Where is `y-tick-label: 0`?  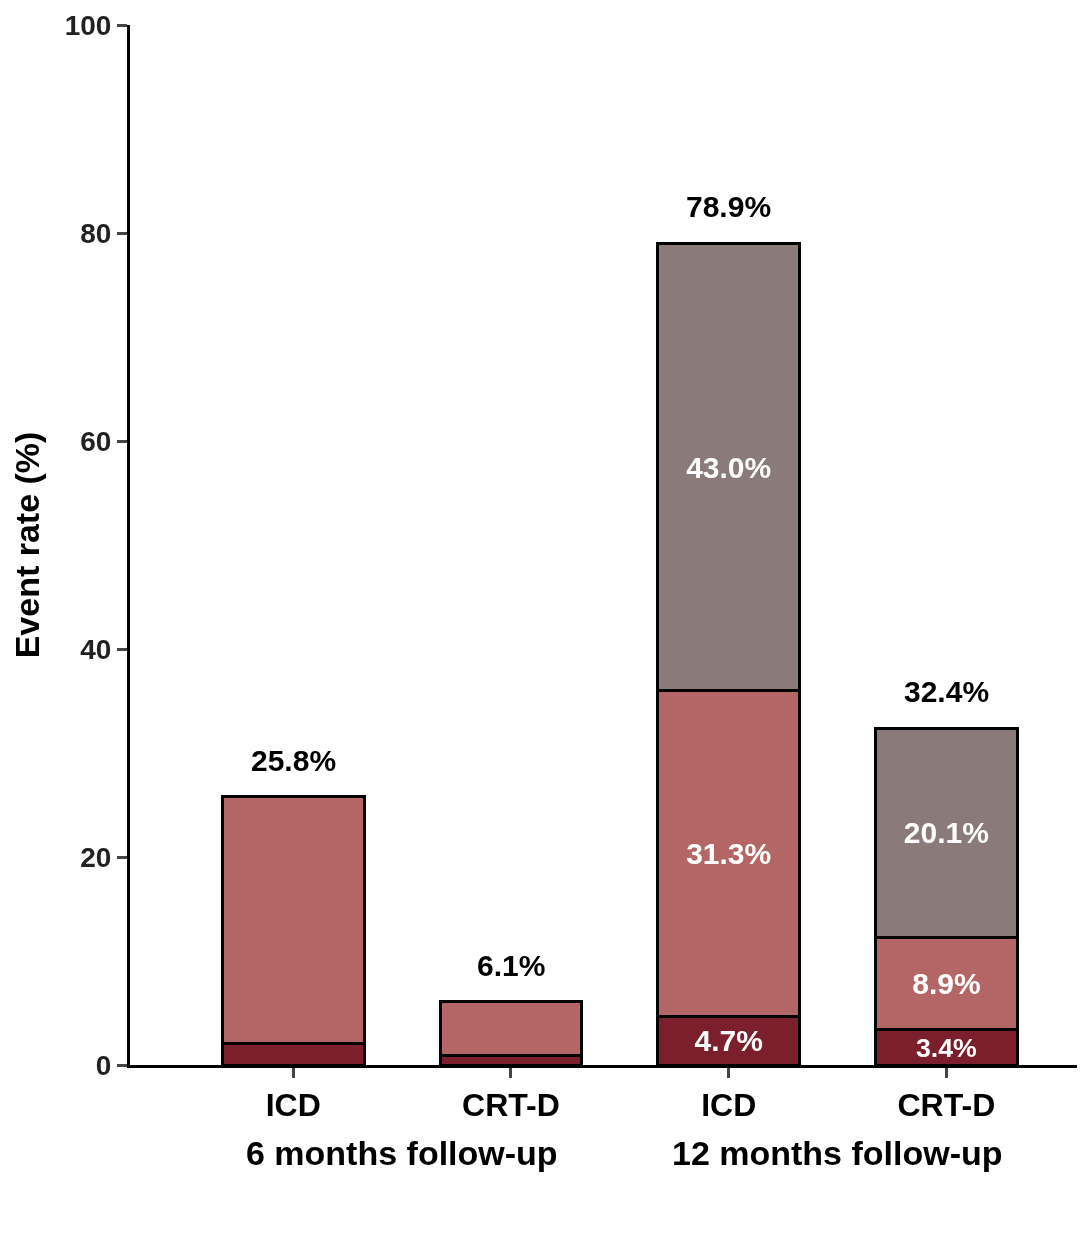
y-tick-label: 0 is located at coordinates (103, 1065).